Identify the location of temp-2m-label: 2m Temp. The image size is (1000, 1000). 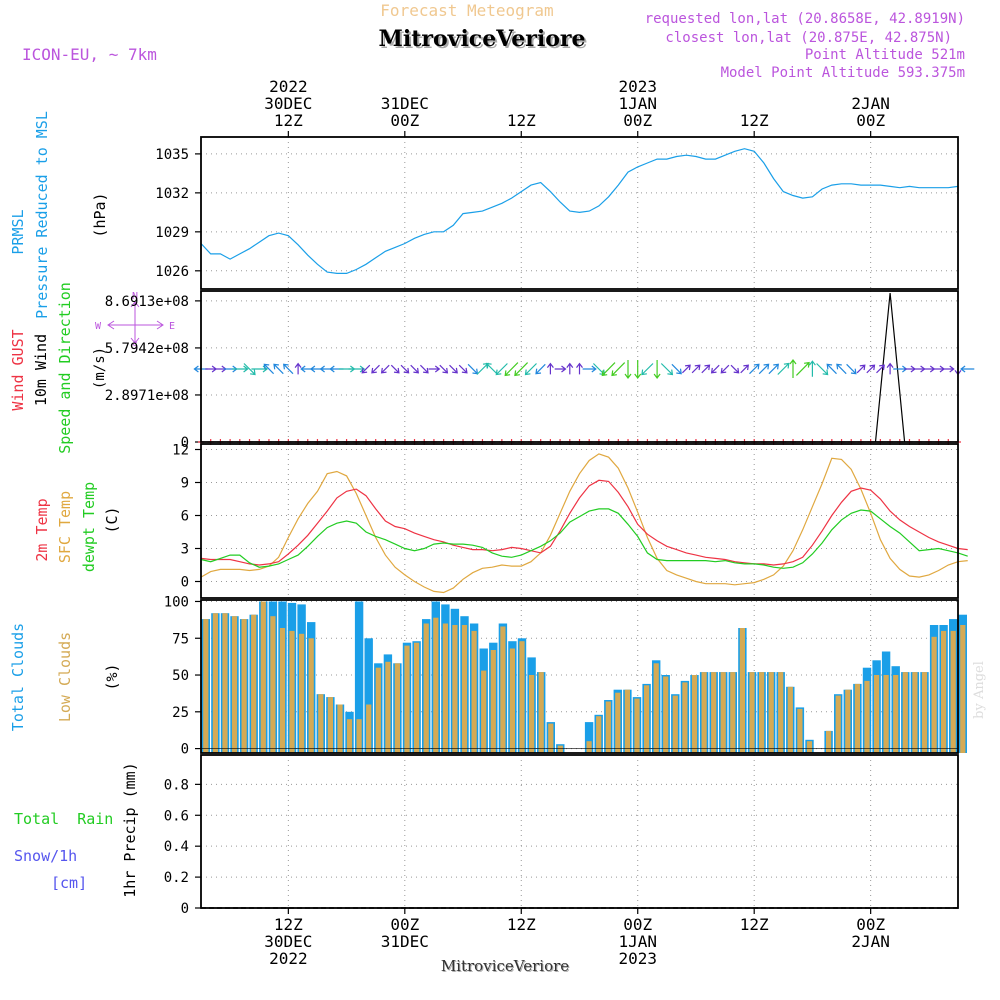
(42, 529).